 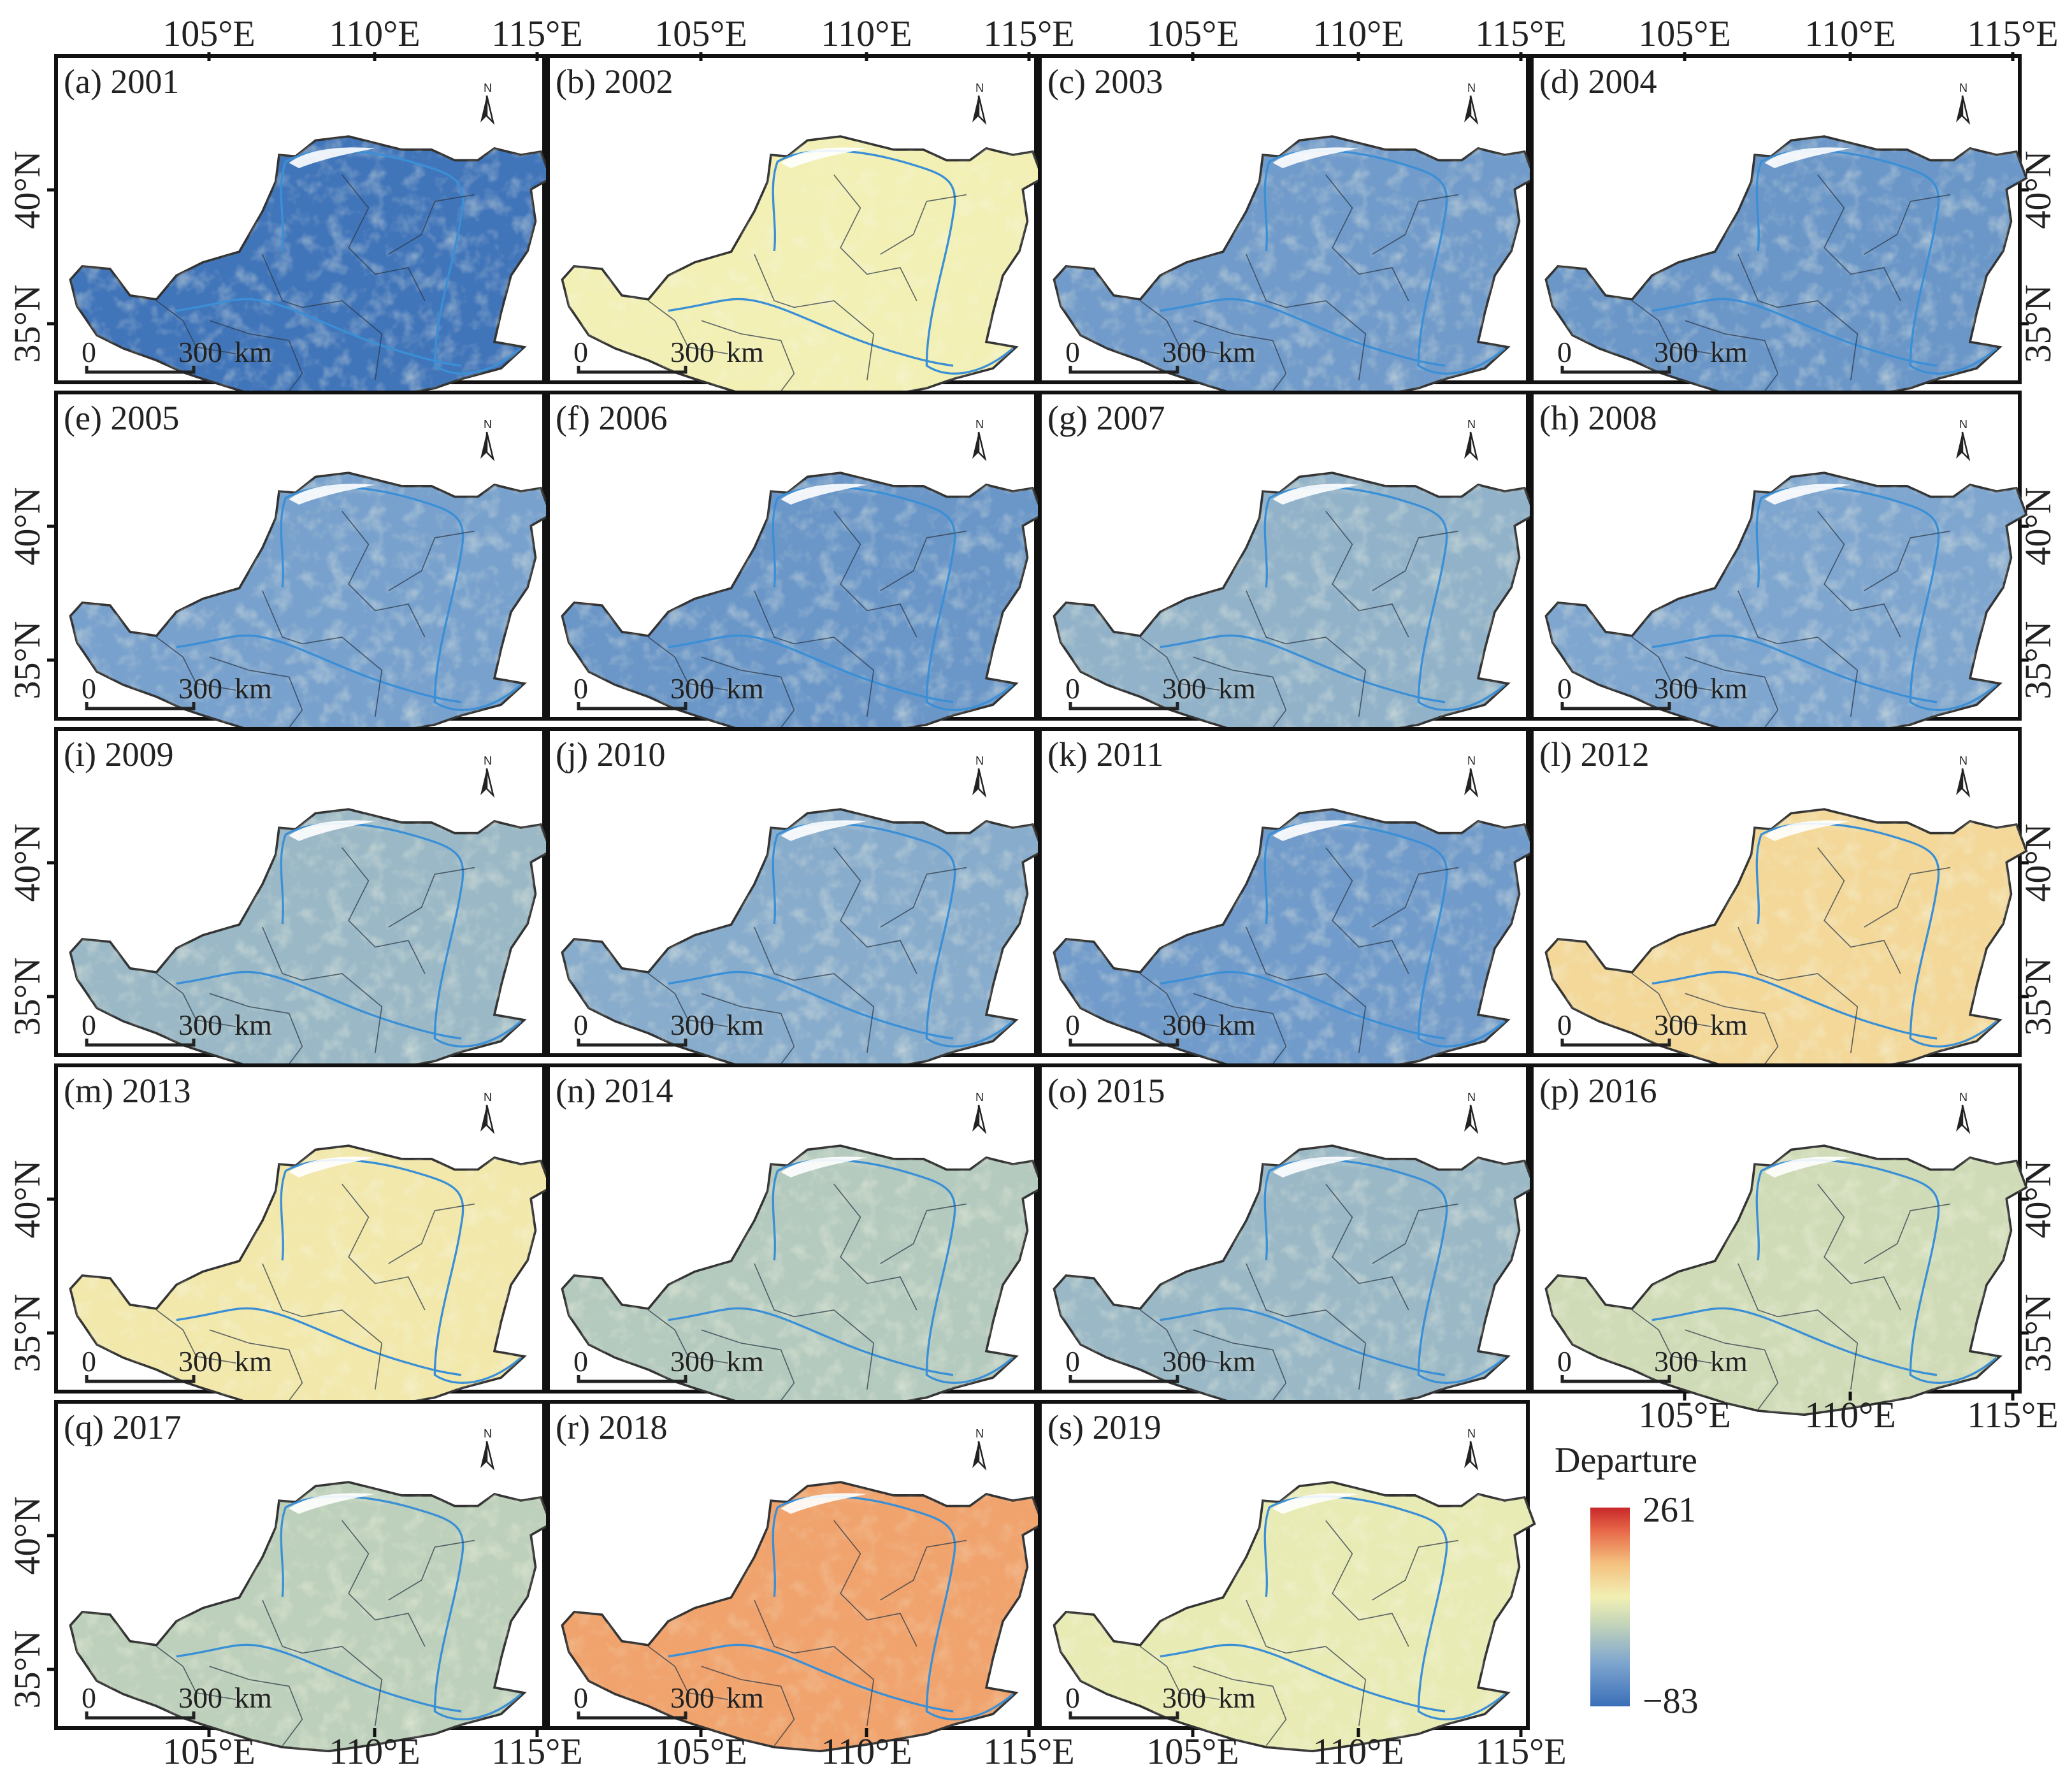 I want to click on map-panel: N 0 300 km (f) 2006, so click(x=795, y=567).